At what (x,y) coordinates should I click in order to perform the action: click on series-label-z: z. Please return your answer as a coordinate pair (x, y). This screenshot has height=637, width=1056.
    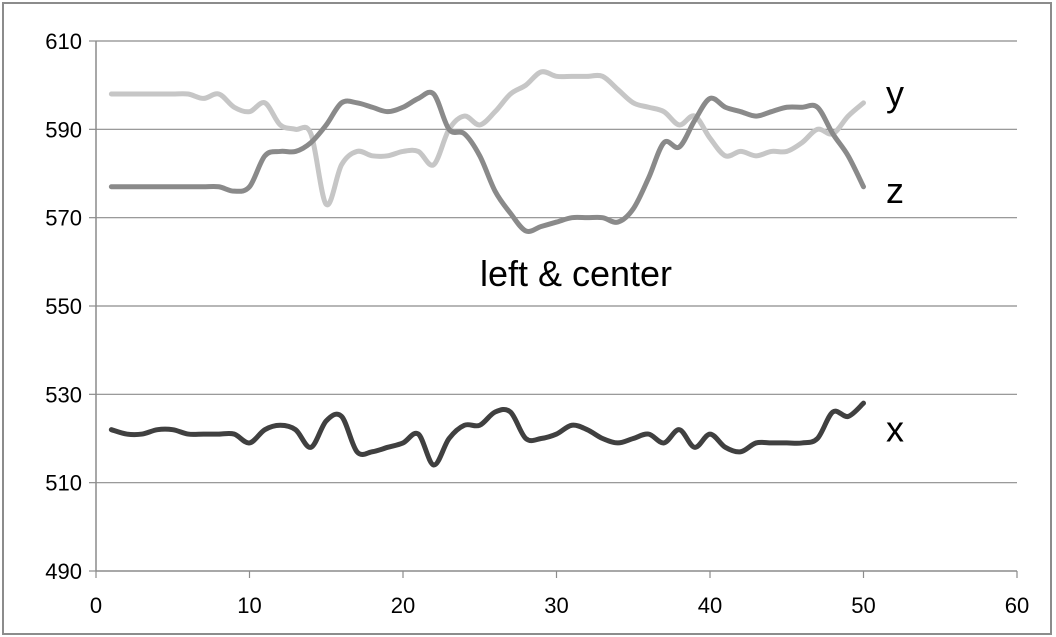
    Looking at the image, I should click on (895, 190).